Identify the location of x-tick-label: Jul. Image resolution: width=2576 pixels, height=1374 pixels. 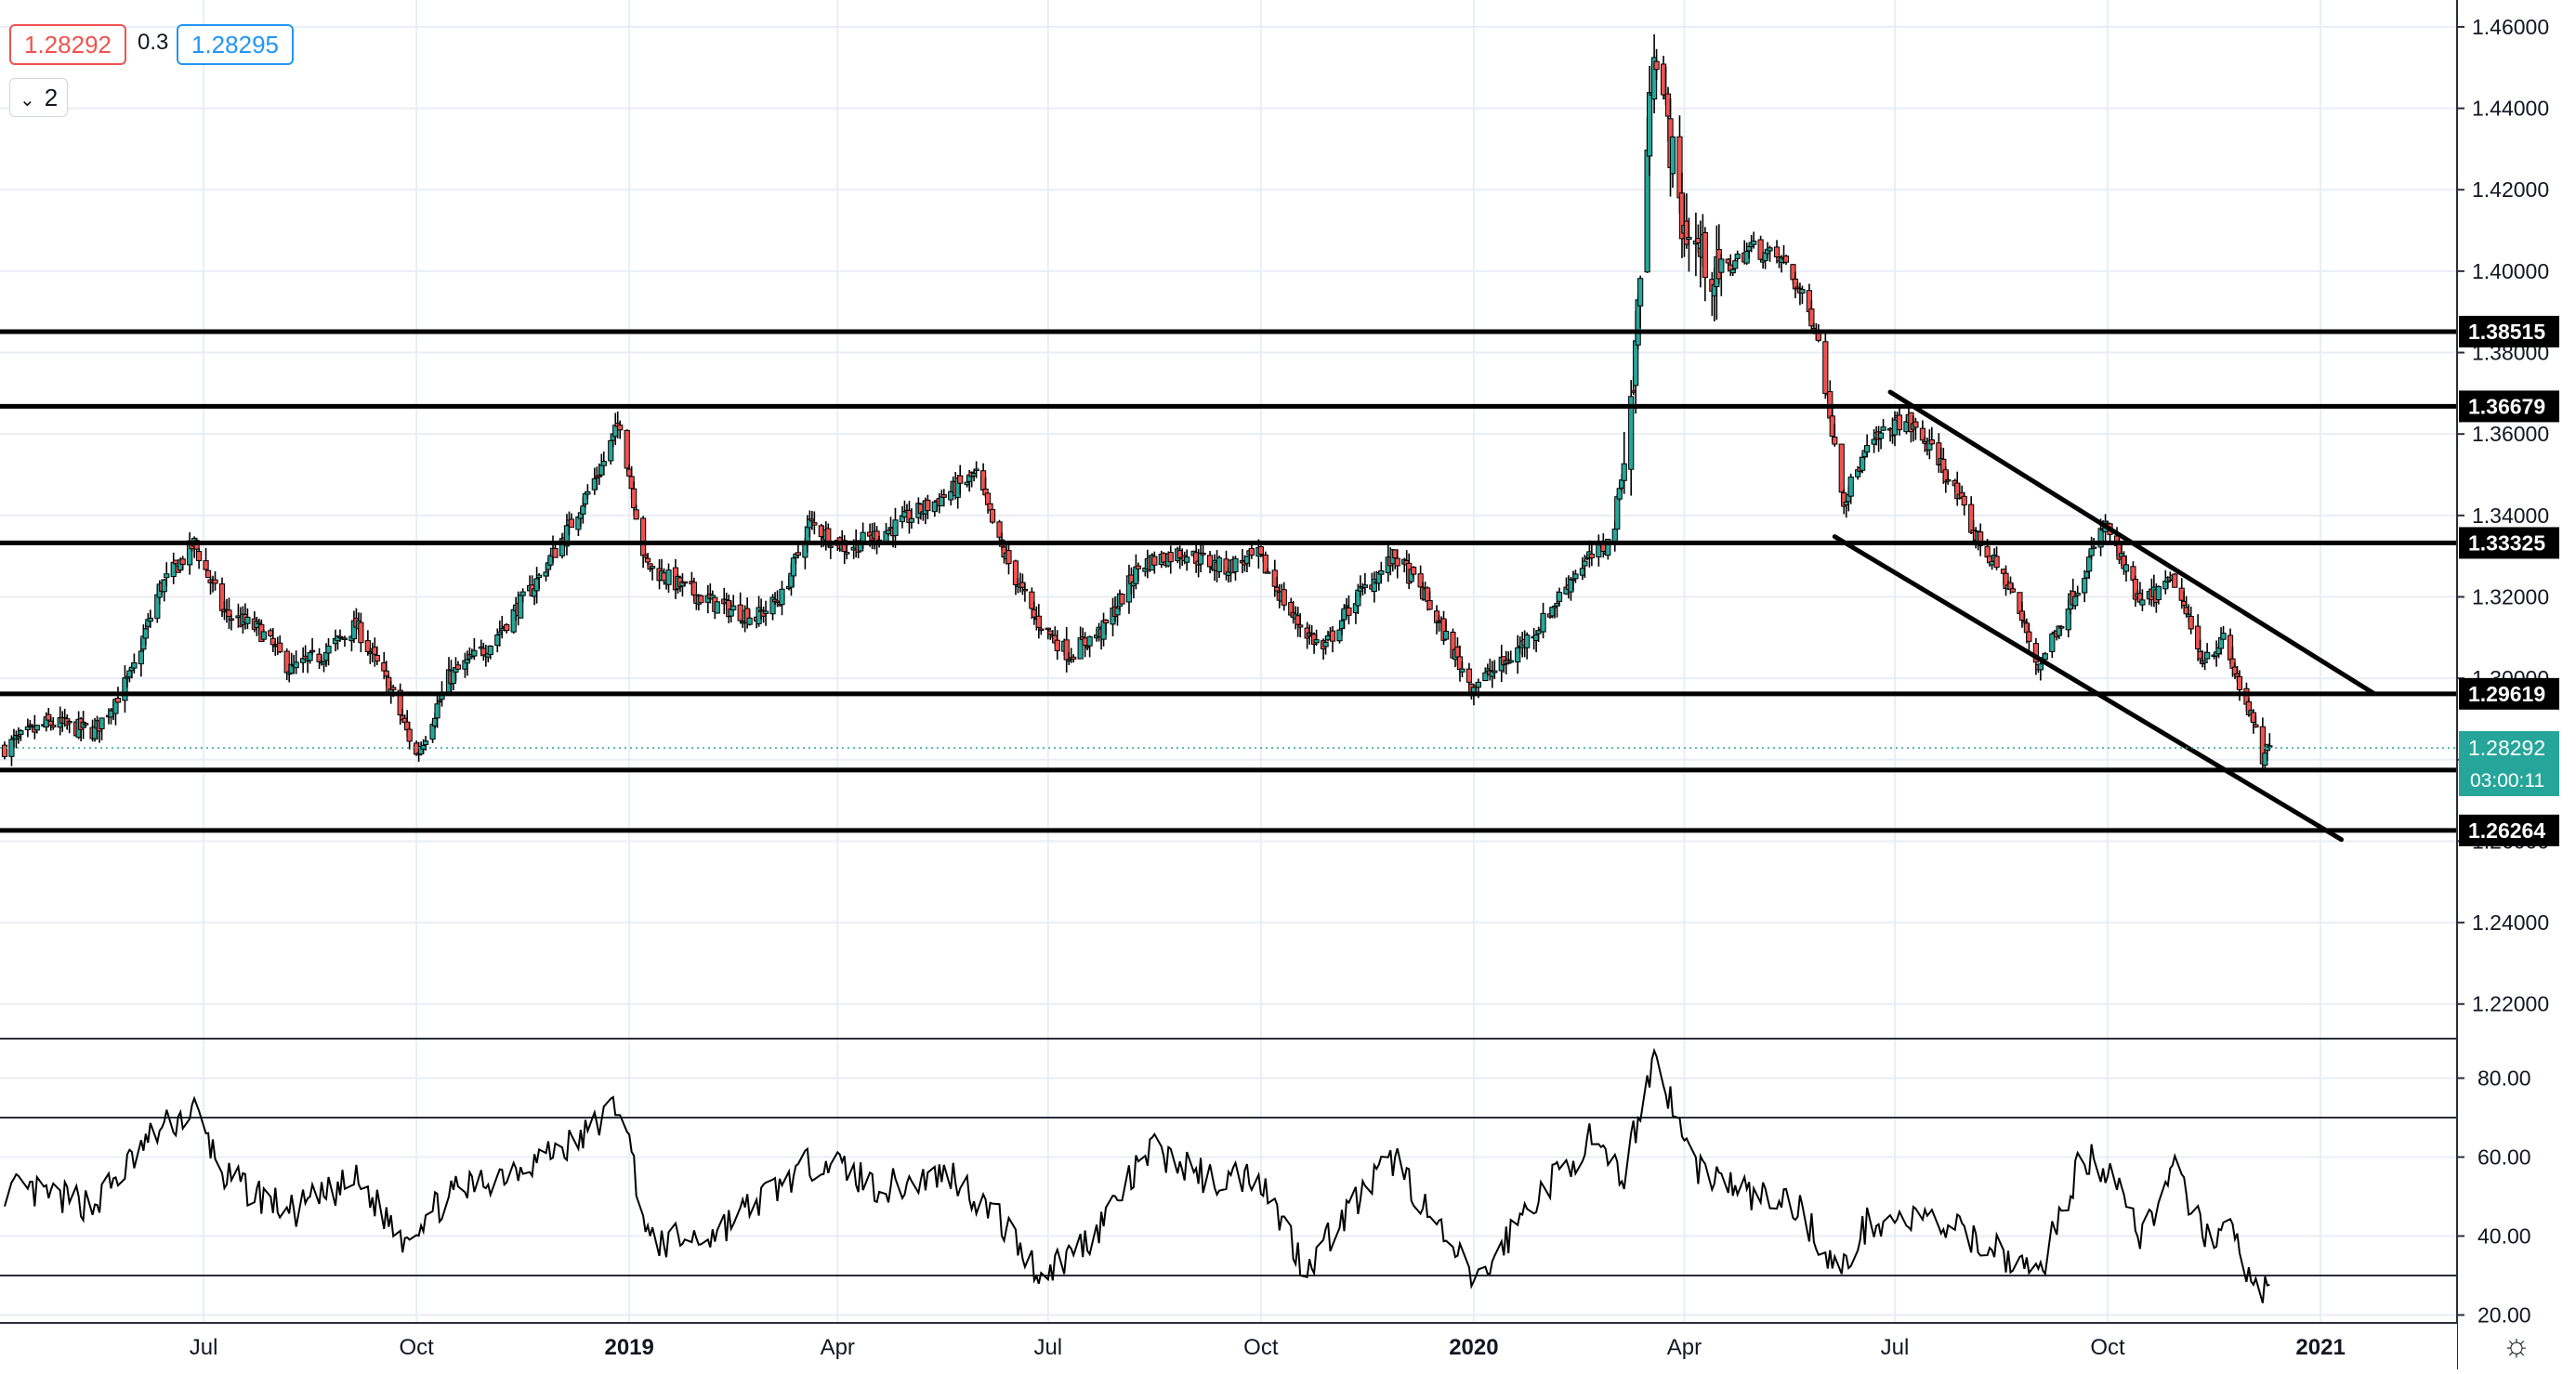
(204, 1347).